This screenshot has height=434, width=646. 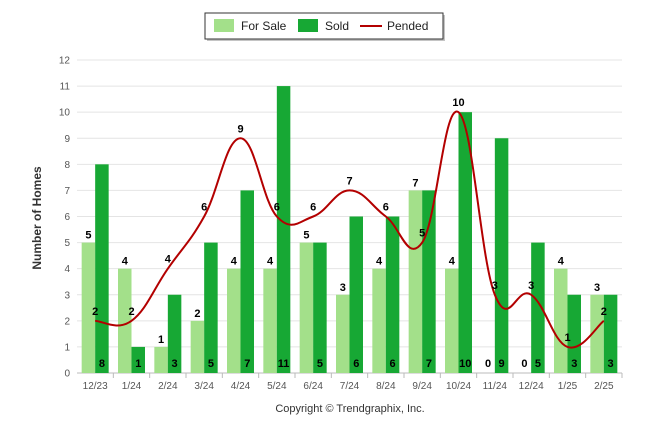 I want to click on for-sale-value-label: 3, so click(x=597, y=288).